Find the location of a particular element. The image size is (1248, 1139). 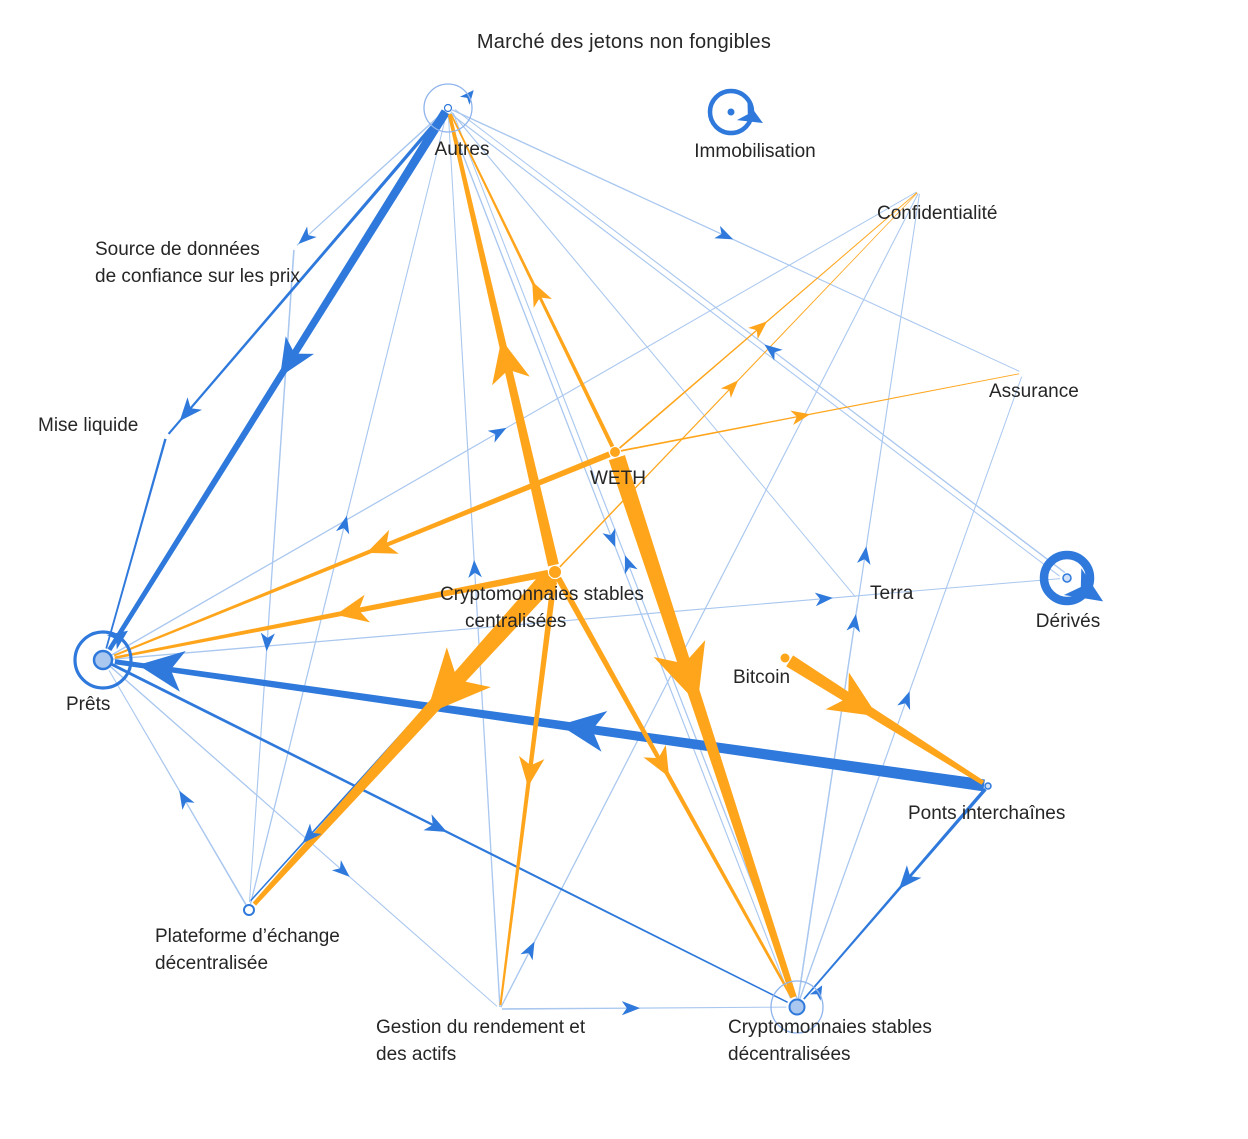

node-label-ponts: Ponts interchaînes is located at coordinates (986, 813).